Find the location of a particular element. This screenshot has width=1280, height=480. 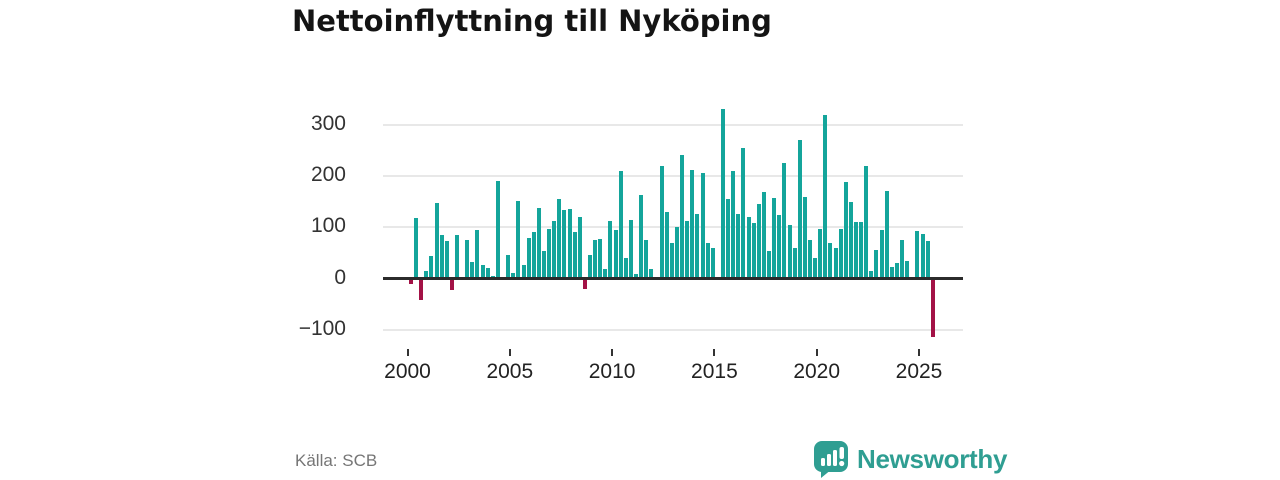

bar-2025-q1 is located at coordinates (922, 256).